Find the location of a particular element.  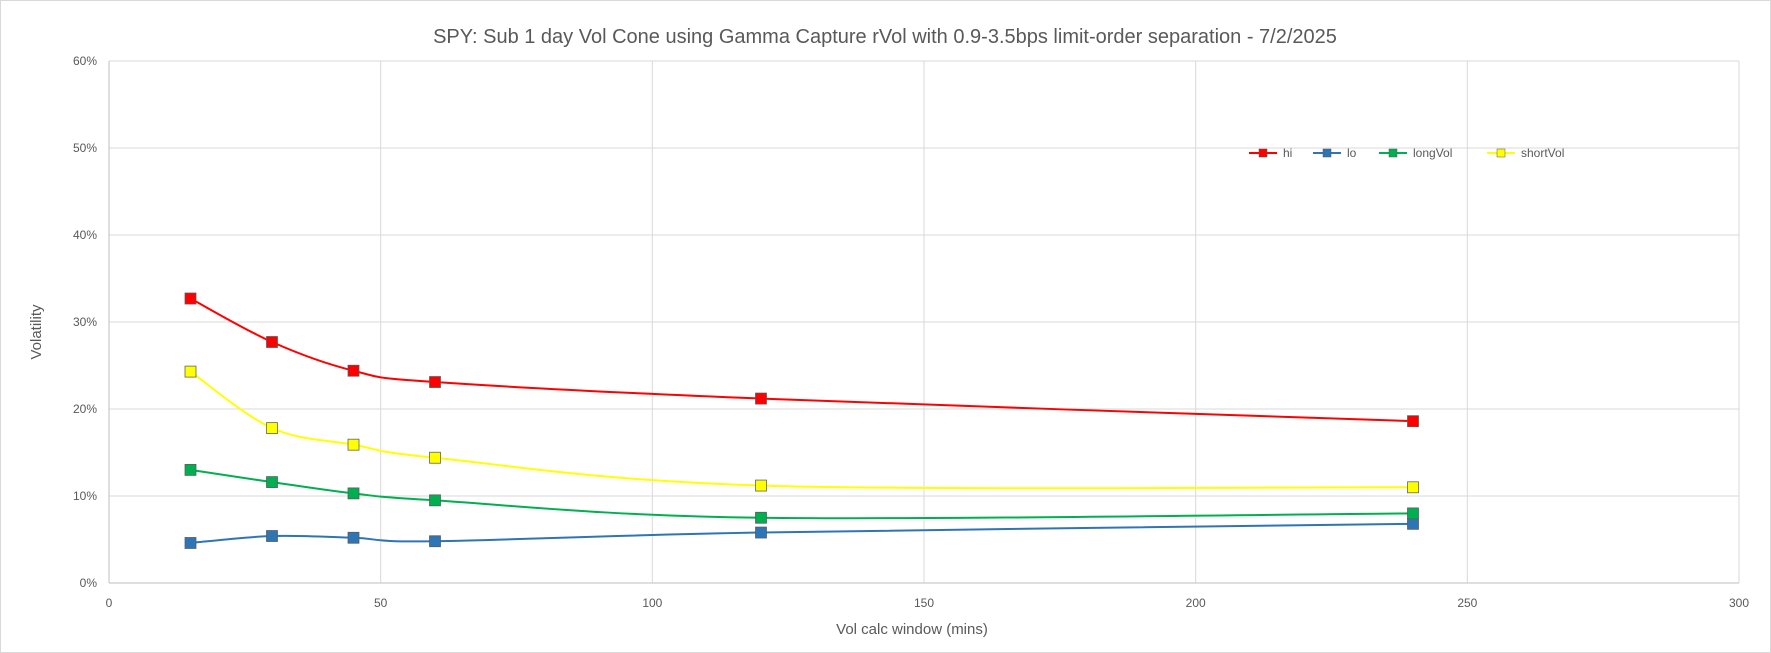

x-tick-label: 250 is located at coordinates (1467, 603).